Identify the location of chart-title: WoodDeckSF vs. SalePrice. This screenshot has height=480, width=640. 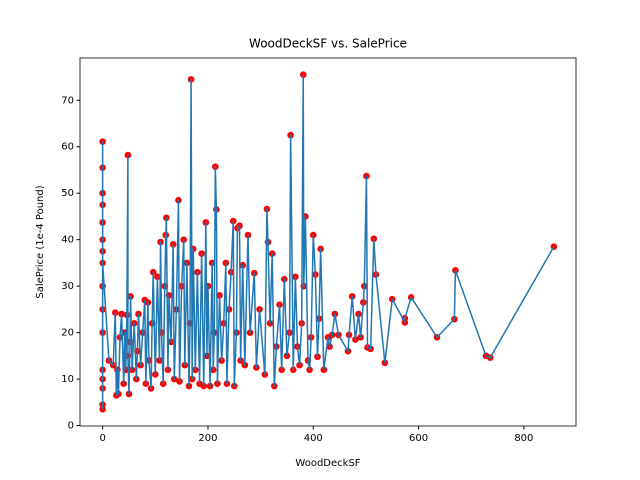
(328, 44).